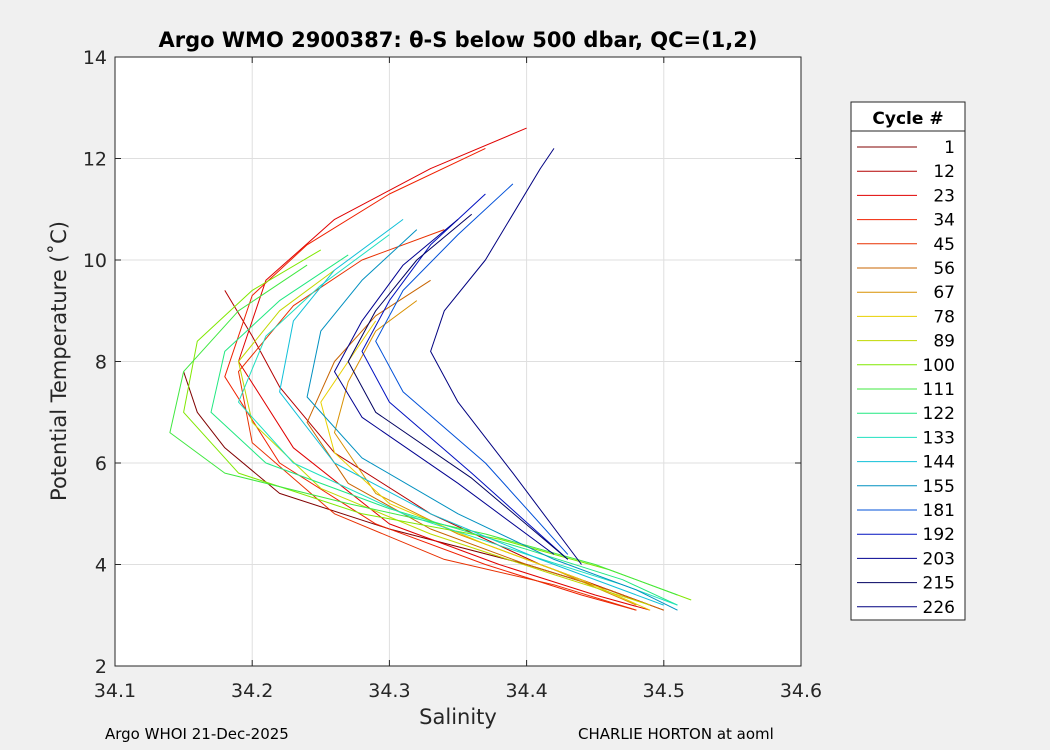 This screenshot has width=1050, height=750. Describe the element at coordinates (949, 148) in the screenshot. I see `legend-label: 1` at that location.